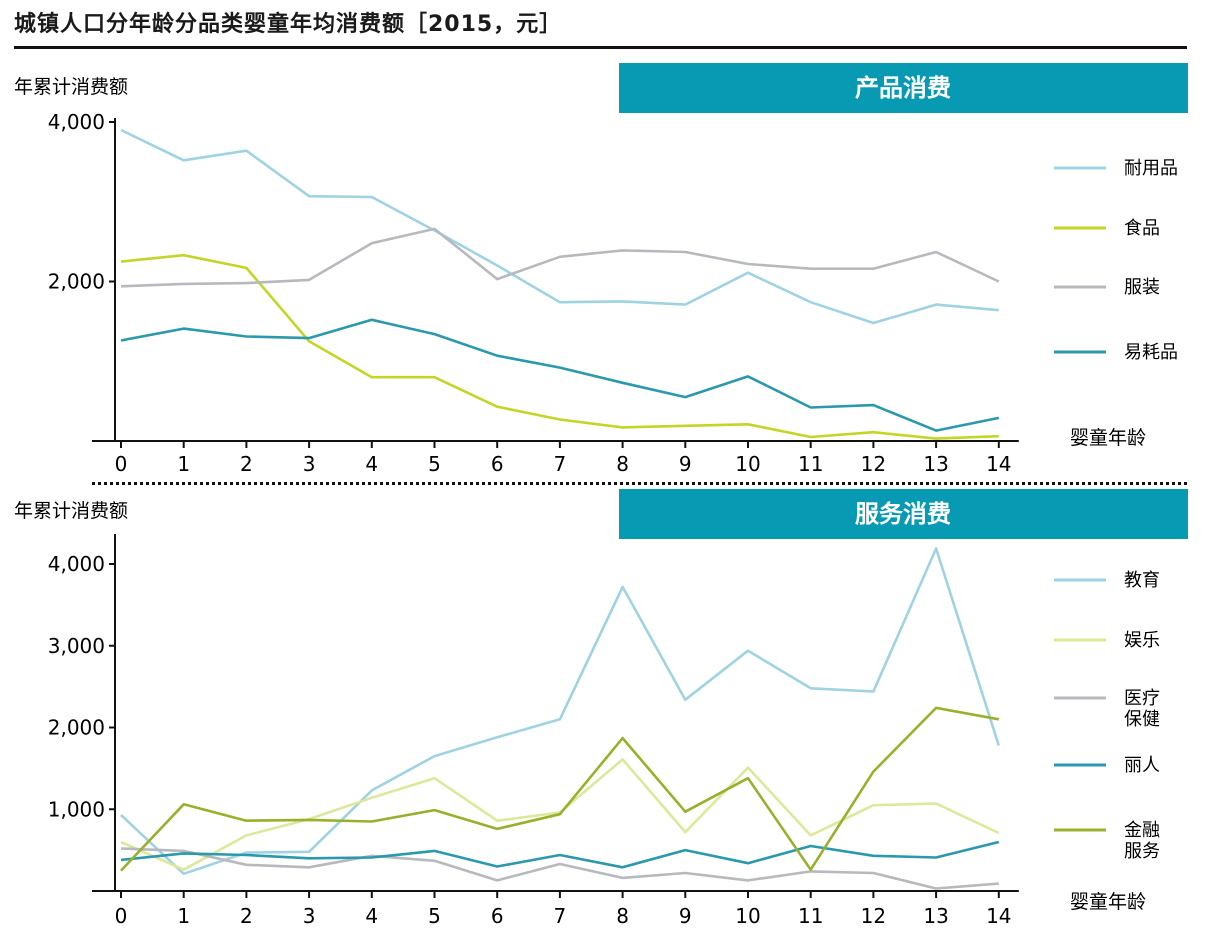 The image size is (1209, 934). Describe the element at coordinates (1151, 352) in the screenshot. I see `legend-label: 易耗品` at that location.